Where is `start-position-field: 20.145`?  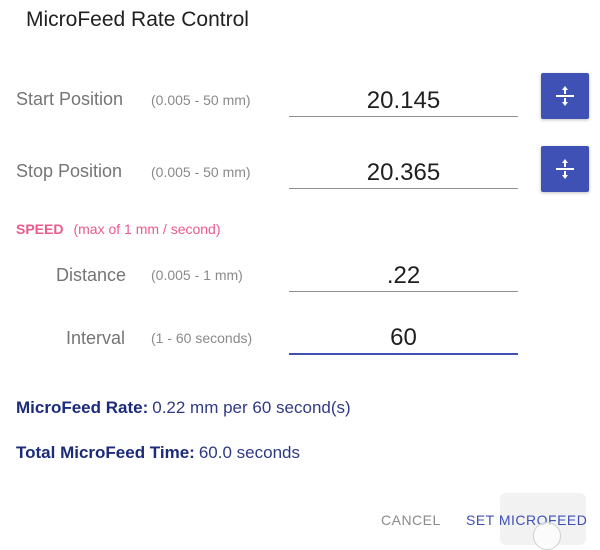 start-position-field: 20.145 is located at coordinates (403, 101).